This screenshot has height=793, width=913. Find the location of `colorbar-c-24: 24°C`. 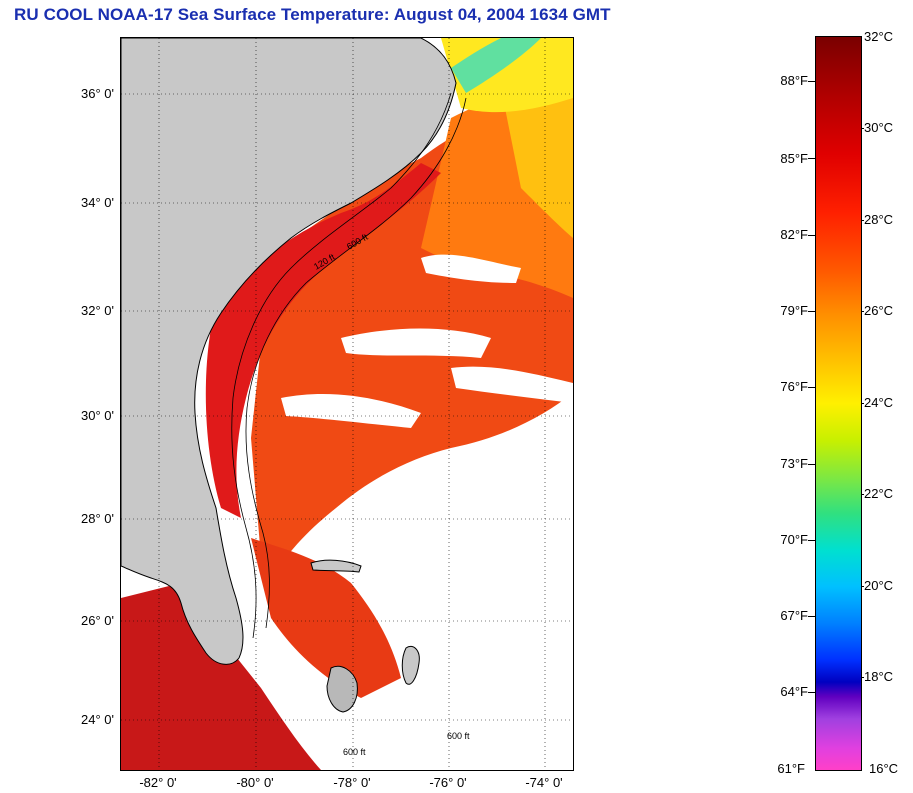

colorbar-c-24: 24°C is located at coordinates (879, 402).